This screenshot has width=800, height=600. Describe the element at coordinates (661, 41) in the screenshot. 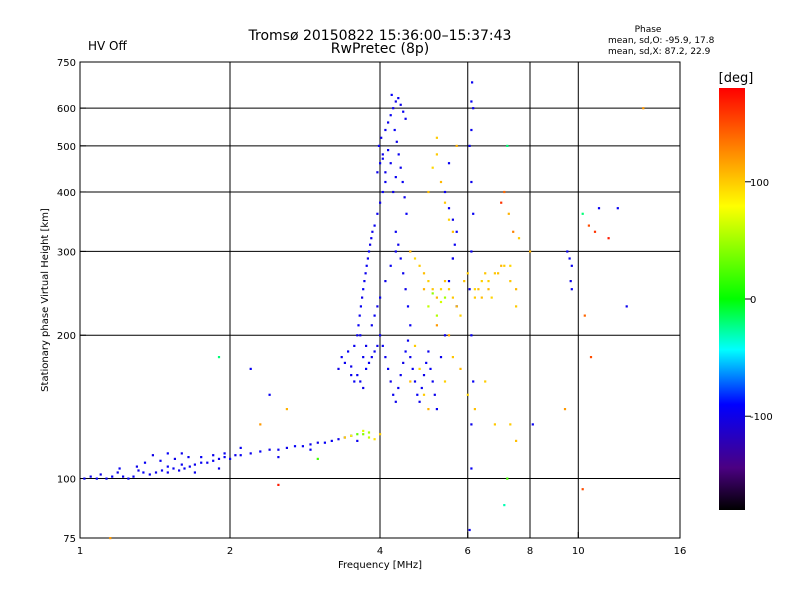

I see `phase-info-o-mode: mean, sd,O: -95.9, 17.8` at that location.